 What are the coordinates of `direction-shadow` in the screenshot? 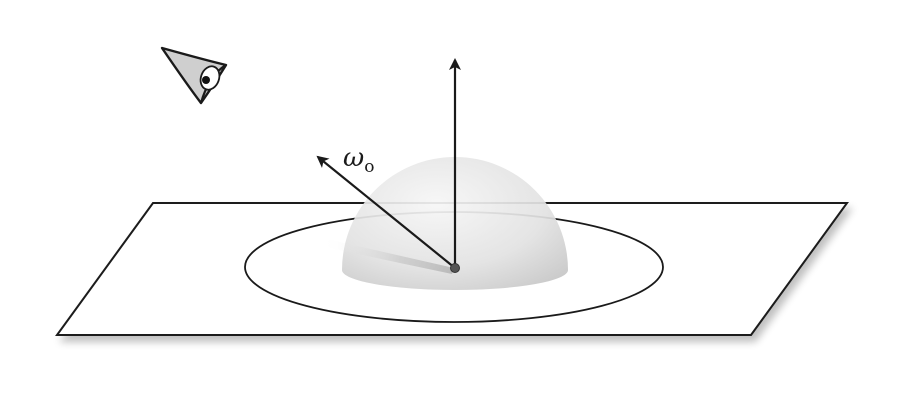 It's located at (387, 256).